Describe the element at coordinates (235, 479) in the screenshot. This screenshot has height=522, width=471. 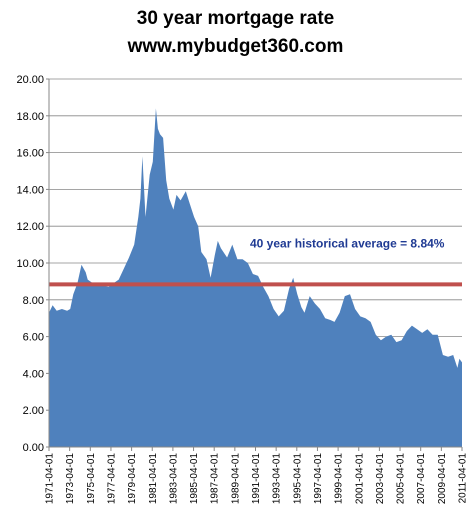
I see `x-tick-label: 1989-04-01` at that location.